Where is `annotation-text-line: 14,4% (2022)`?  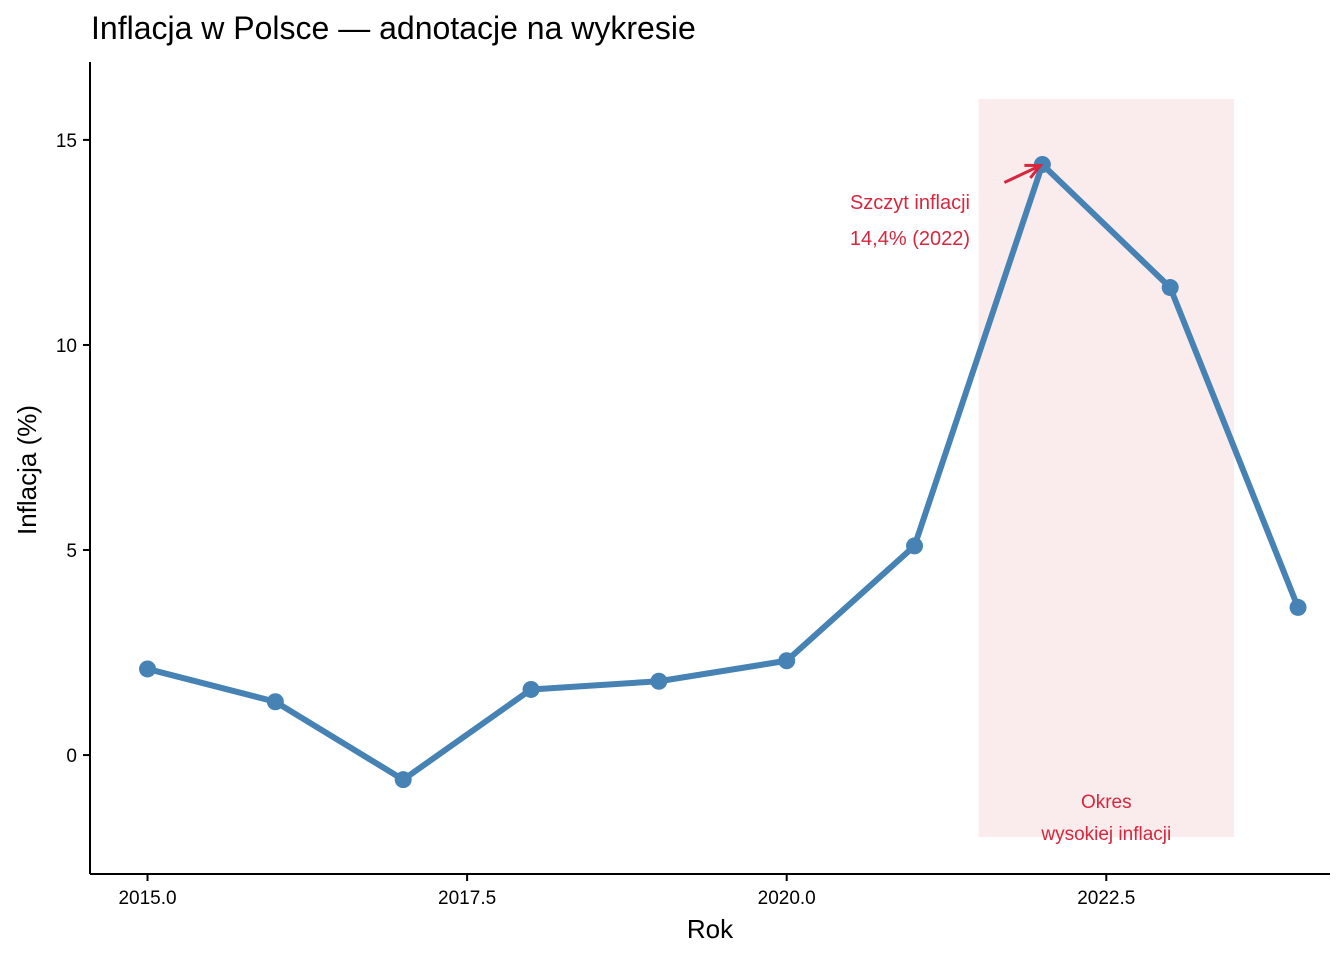
annotation-text-line: 14,4% (2022) is located at coordinates (910, 239).